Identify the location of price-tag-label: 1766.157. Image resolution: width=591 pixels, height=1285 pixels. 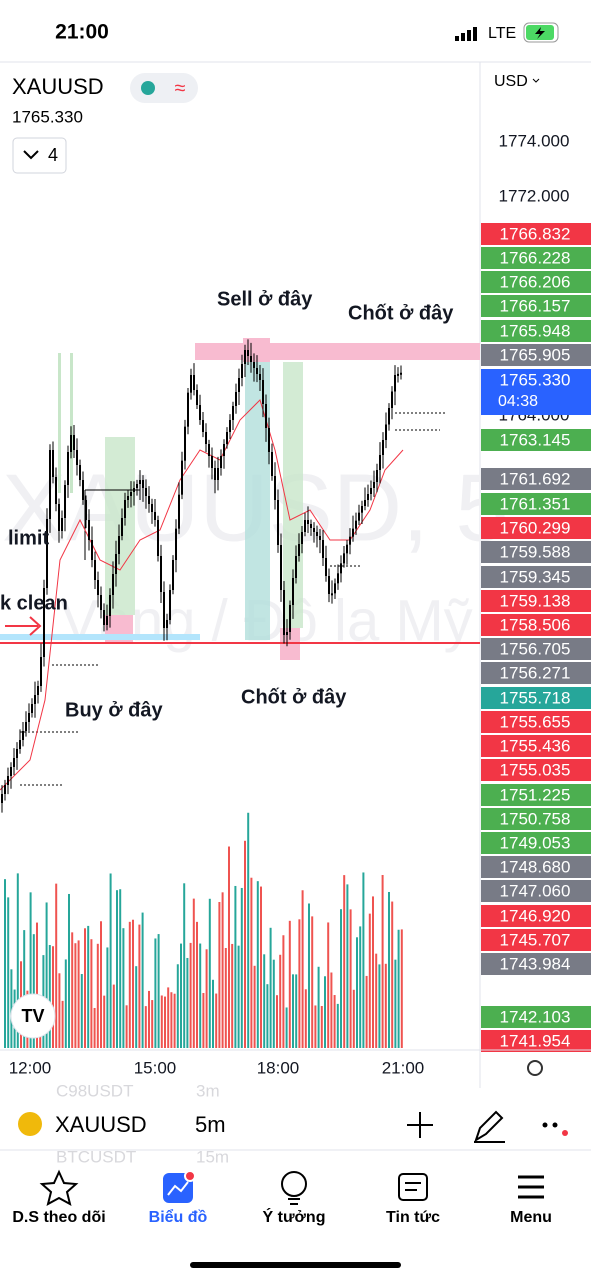
(535, 305).